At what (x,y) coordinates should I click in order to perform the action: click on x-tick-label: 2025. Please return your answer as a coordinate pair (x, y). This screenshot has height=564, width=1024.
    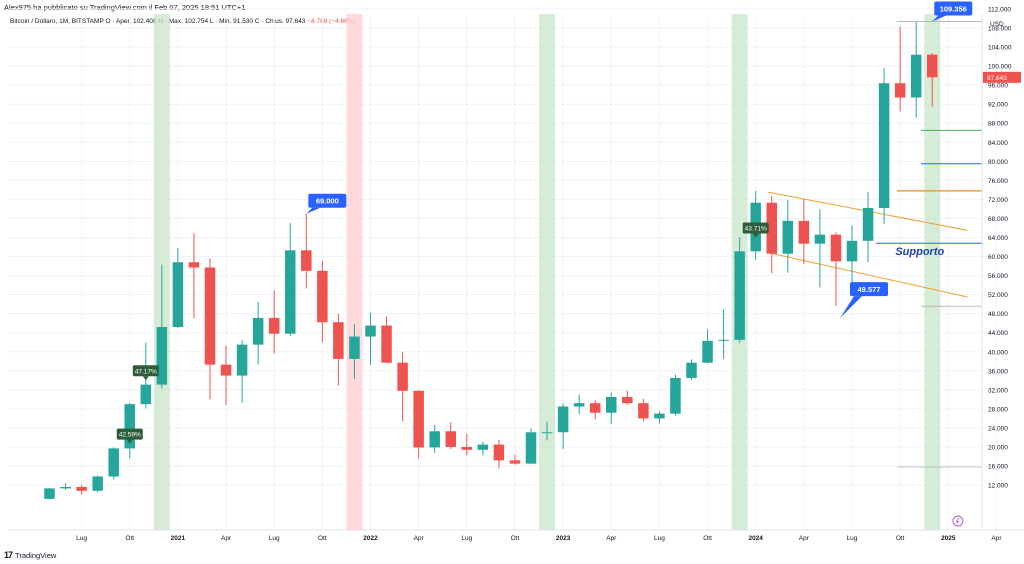
    Looking at the image, I should click on (948, 538).